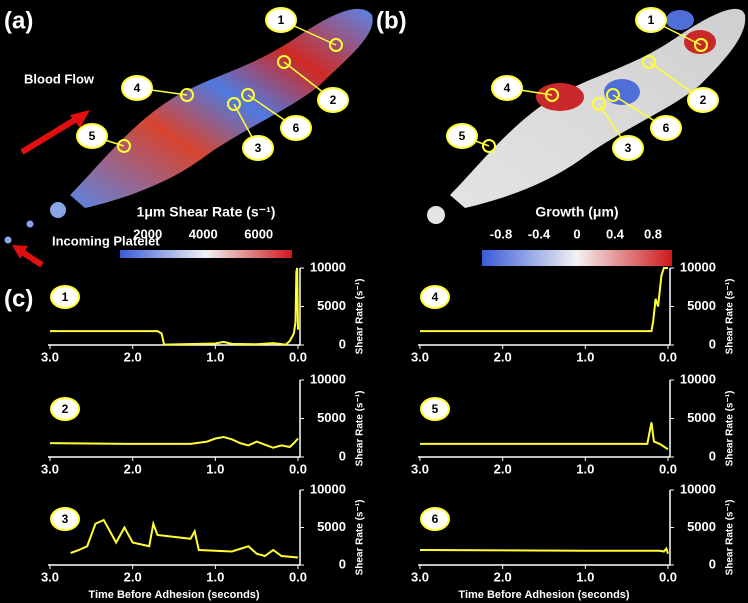  I want to click on marker-label: 6, so click(666, 128).